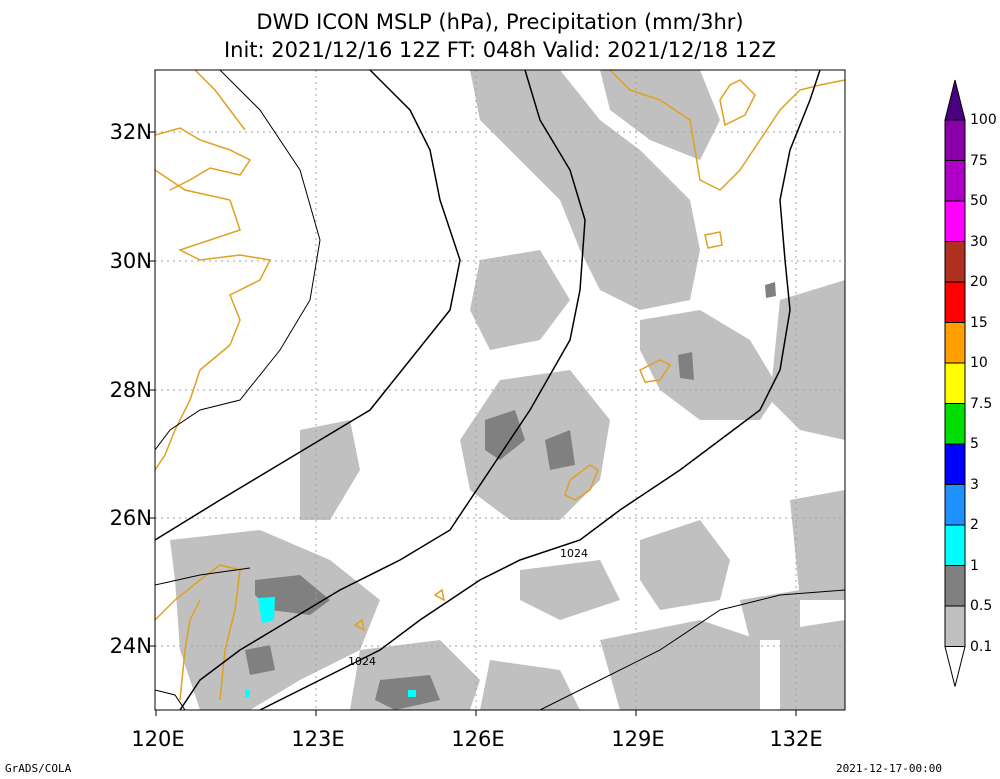 This screenshot has width=1000, height=779. I want to click on x-tick-label: 129E, so click(638, 739).